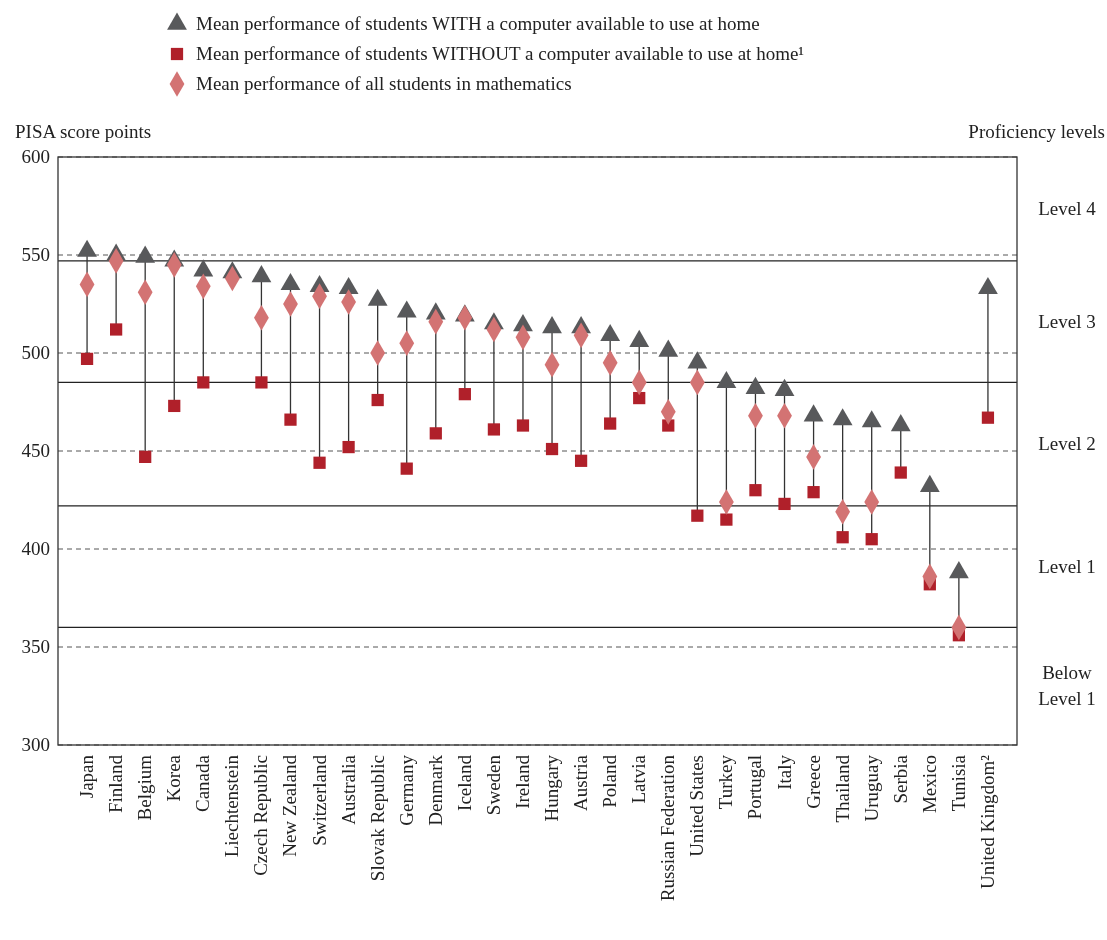 This screenshot has height=940, width=1107. I want to click on x-tick-label: Liechtenstein, so click(232, 806).